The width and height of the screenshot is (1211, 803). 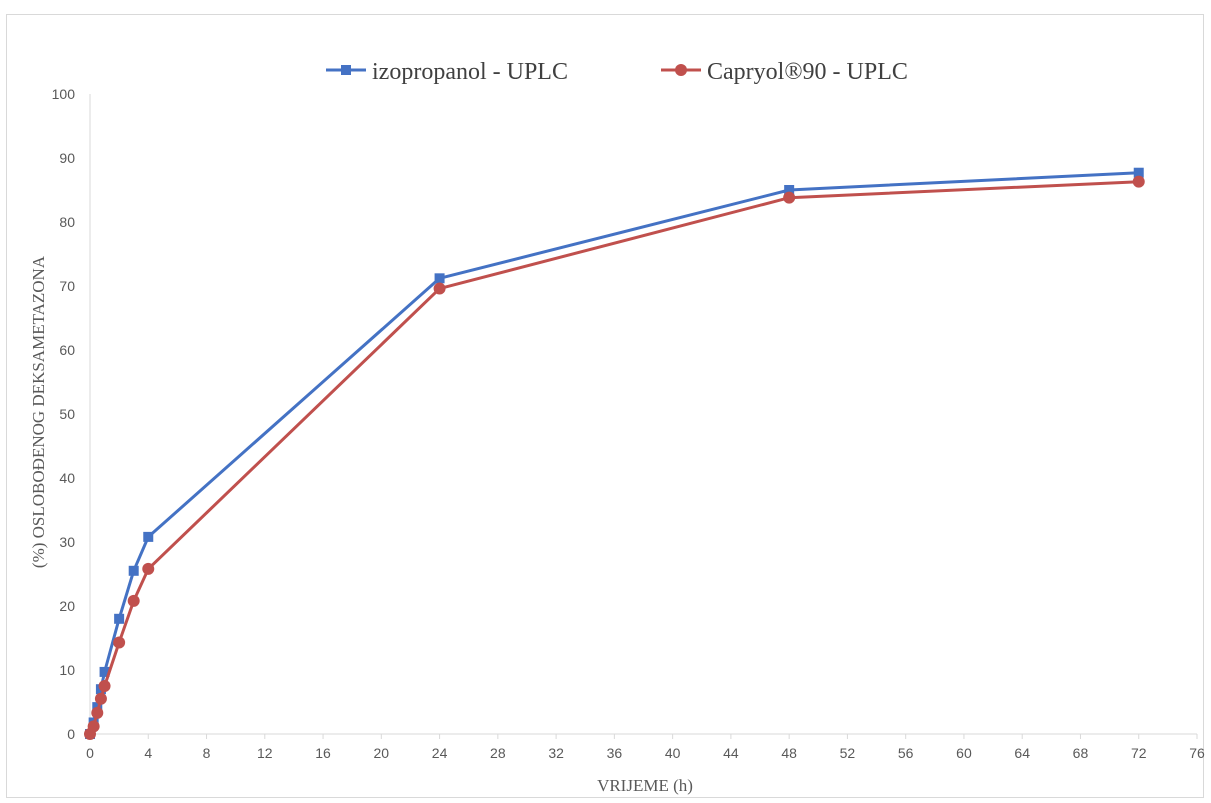 I want to click on legend-label-series-2: Capryol®90 - UPLC, so click(x=807, y=72).